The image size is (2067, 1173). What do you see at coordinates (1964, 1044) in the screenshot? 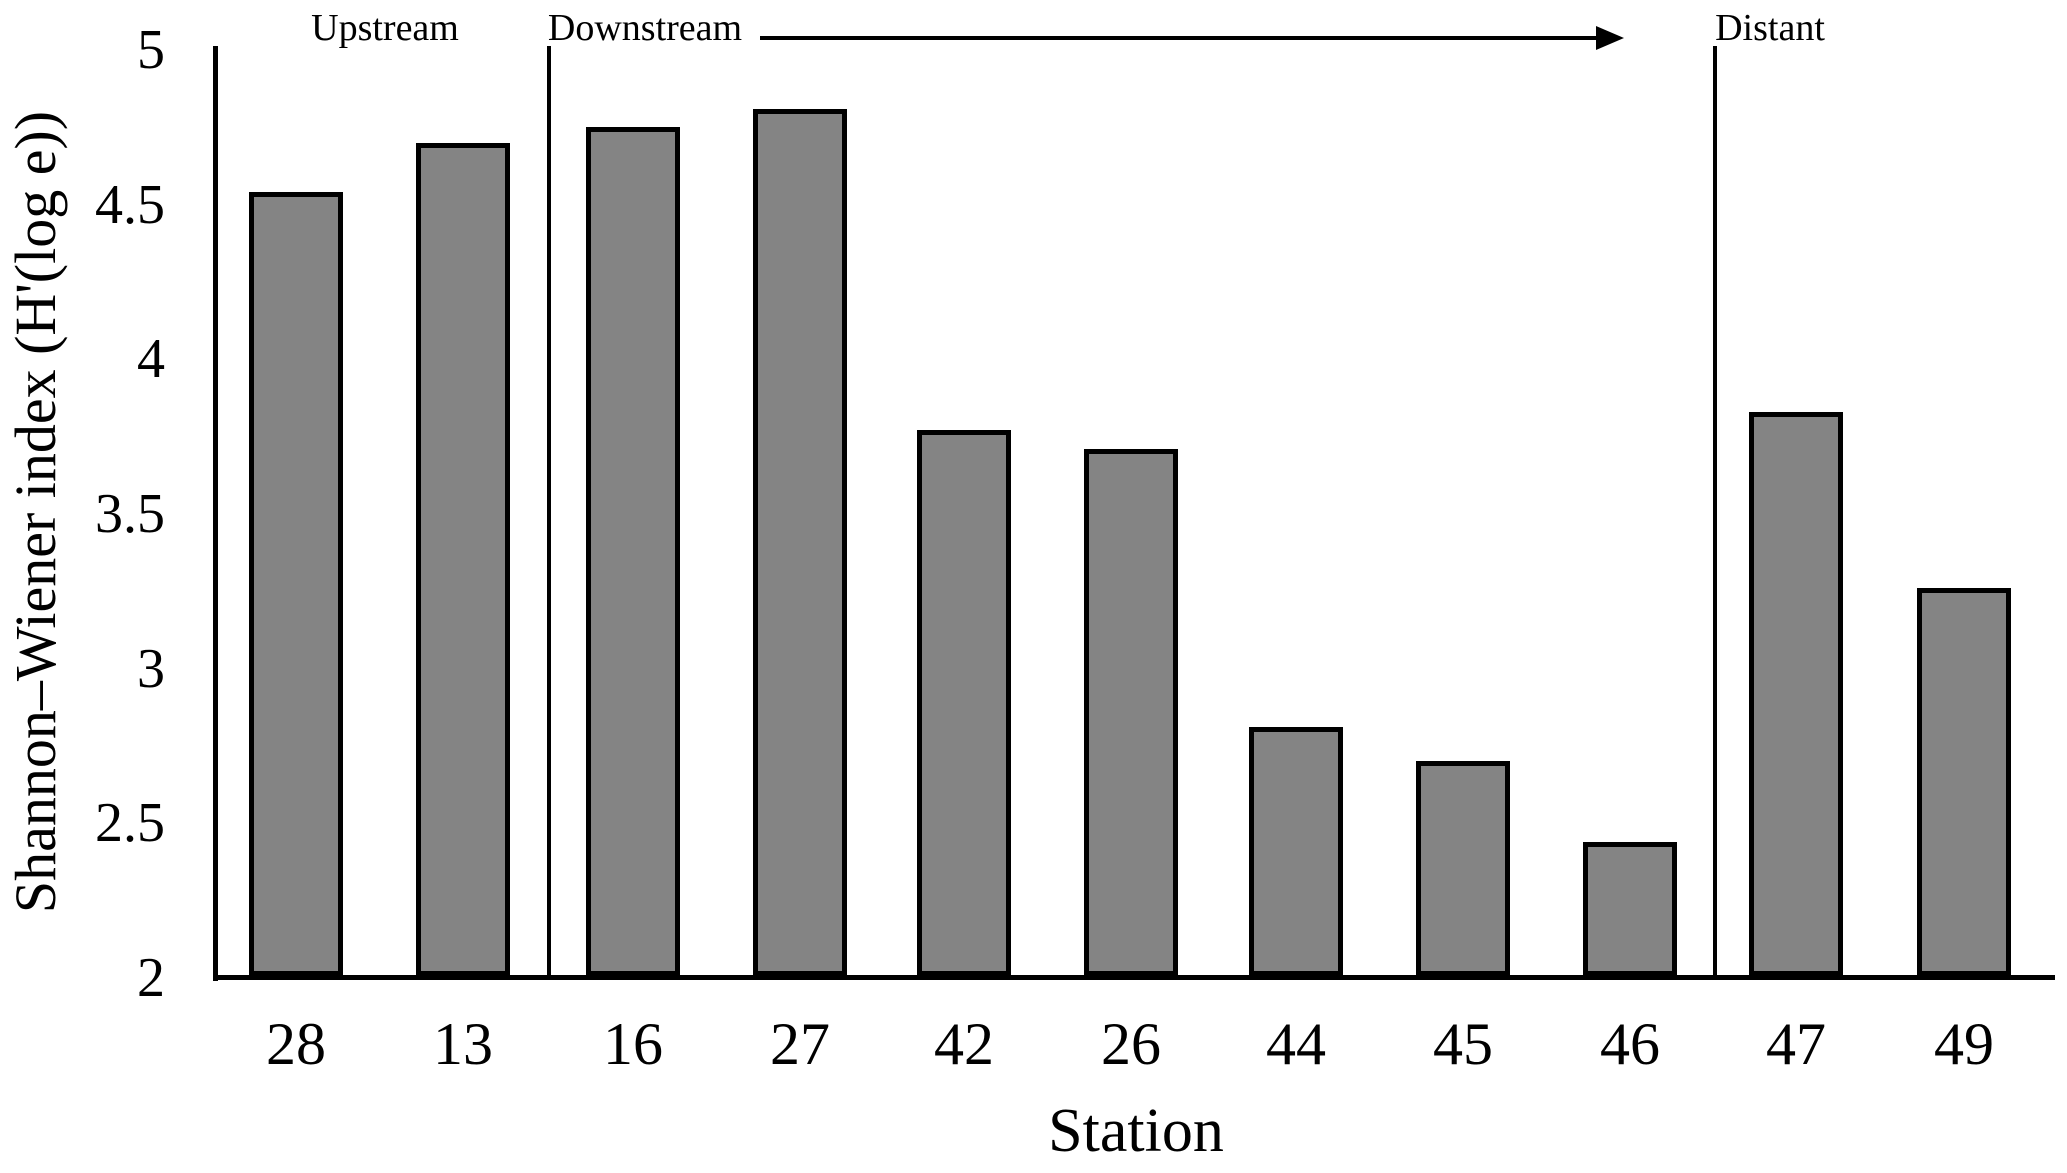
I see `x-tick-label-49: 49` at bounding box center [1964, 1044].